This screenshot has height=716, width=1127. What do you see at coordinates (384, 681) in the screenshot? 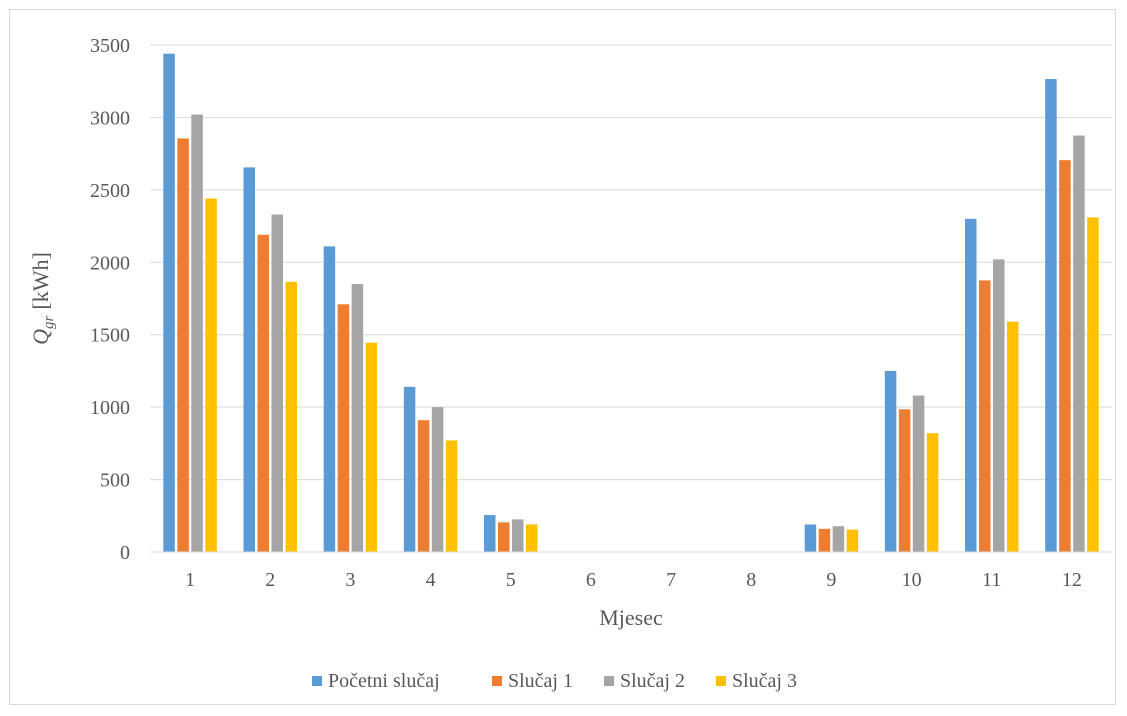
I see `legend-label: Početni slučaj` at bounding box center [384, 681].